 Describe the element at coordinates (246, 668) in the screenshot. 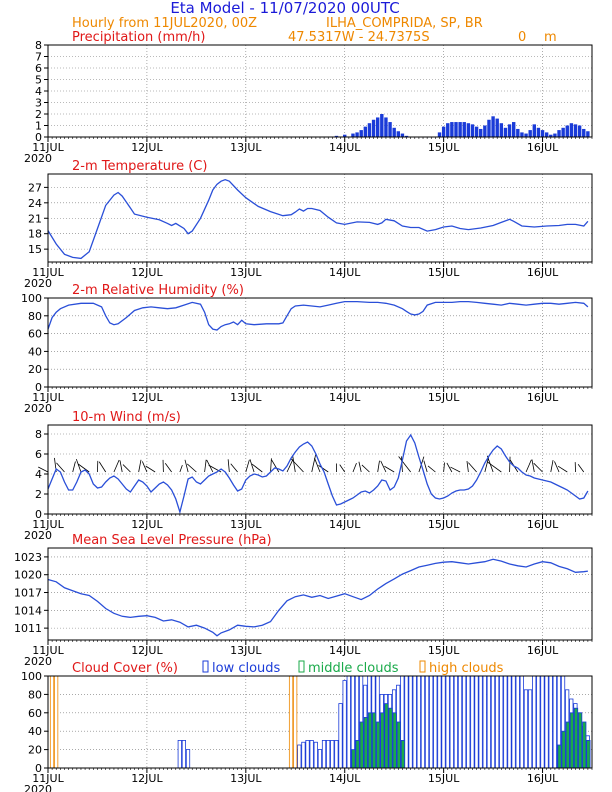

I see `legend-label: low clouds` at that location.